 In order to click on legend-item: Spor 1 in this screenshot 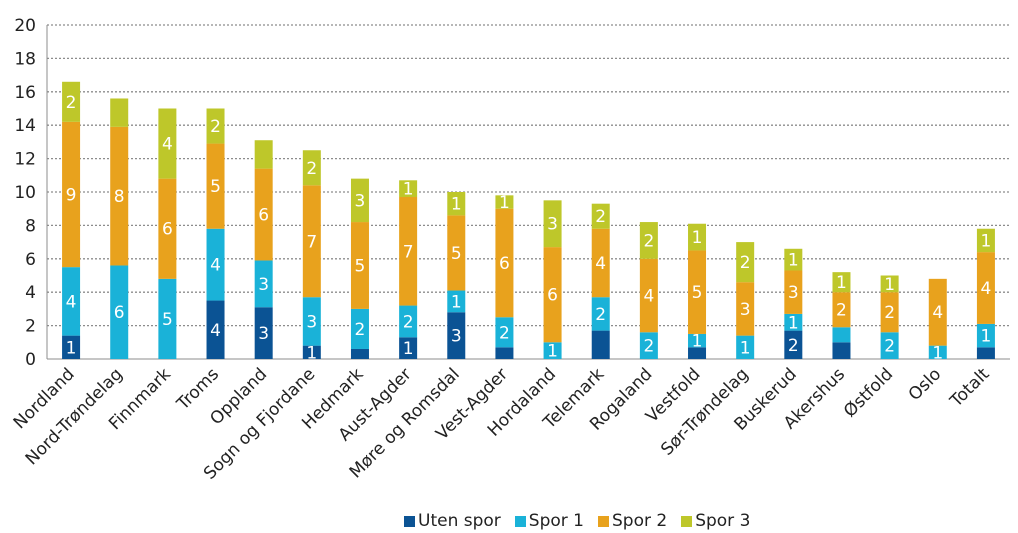, I will do `click(549, 521)`.